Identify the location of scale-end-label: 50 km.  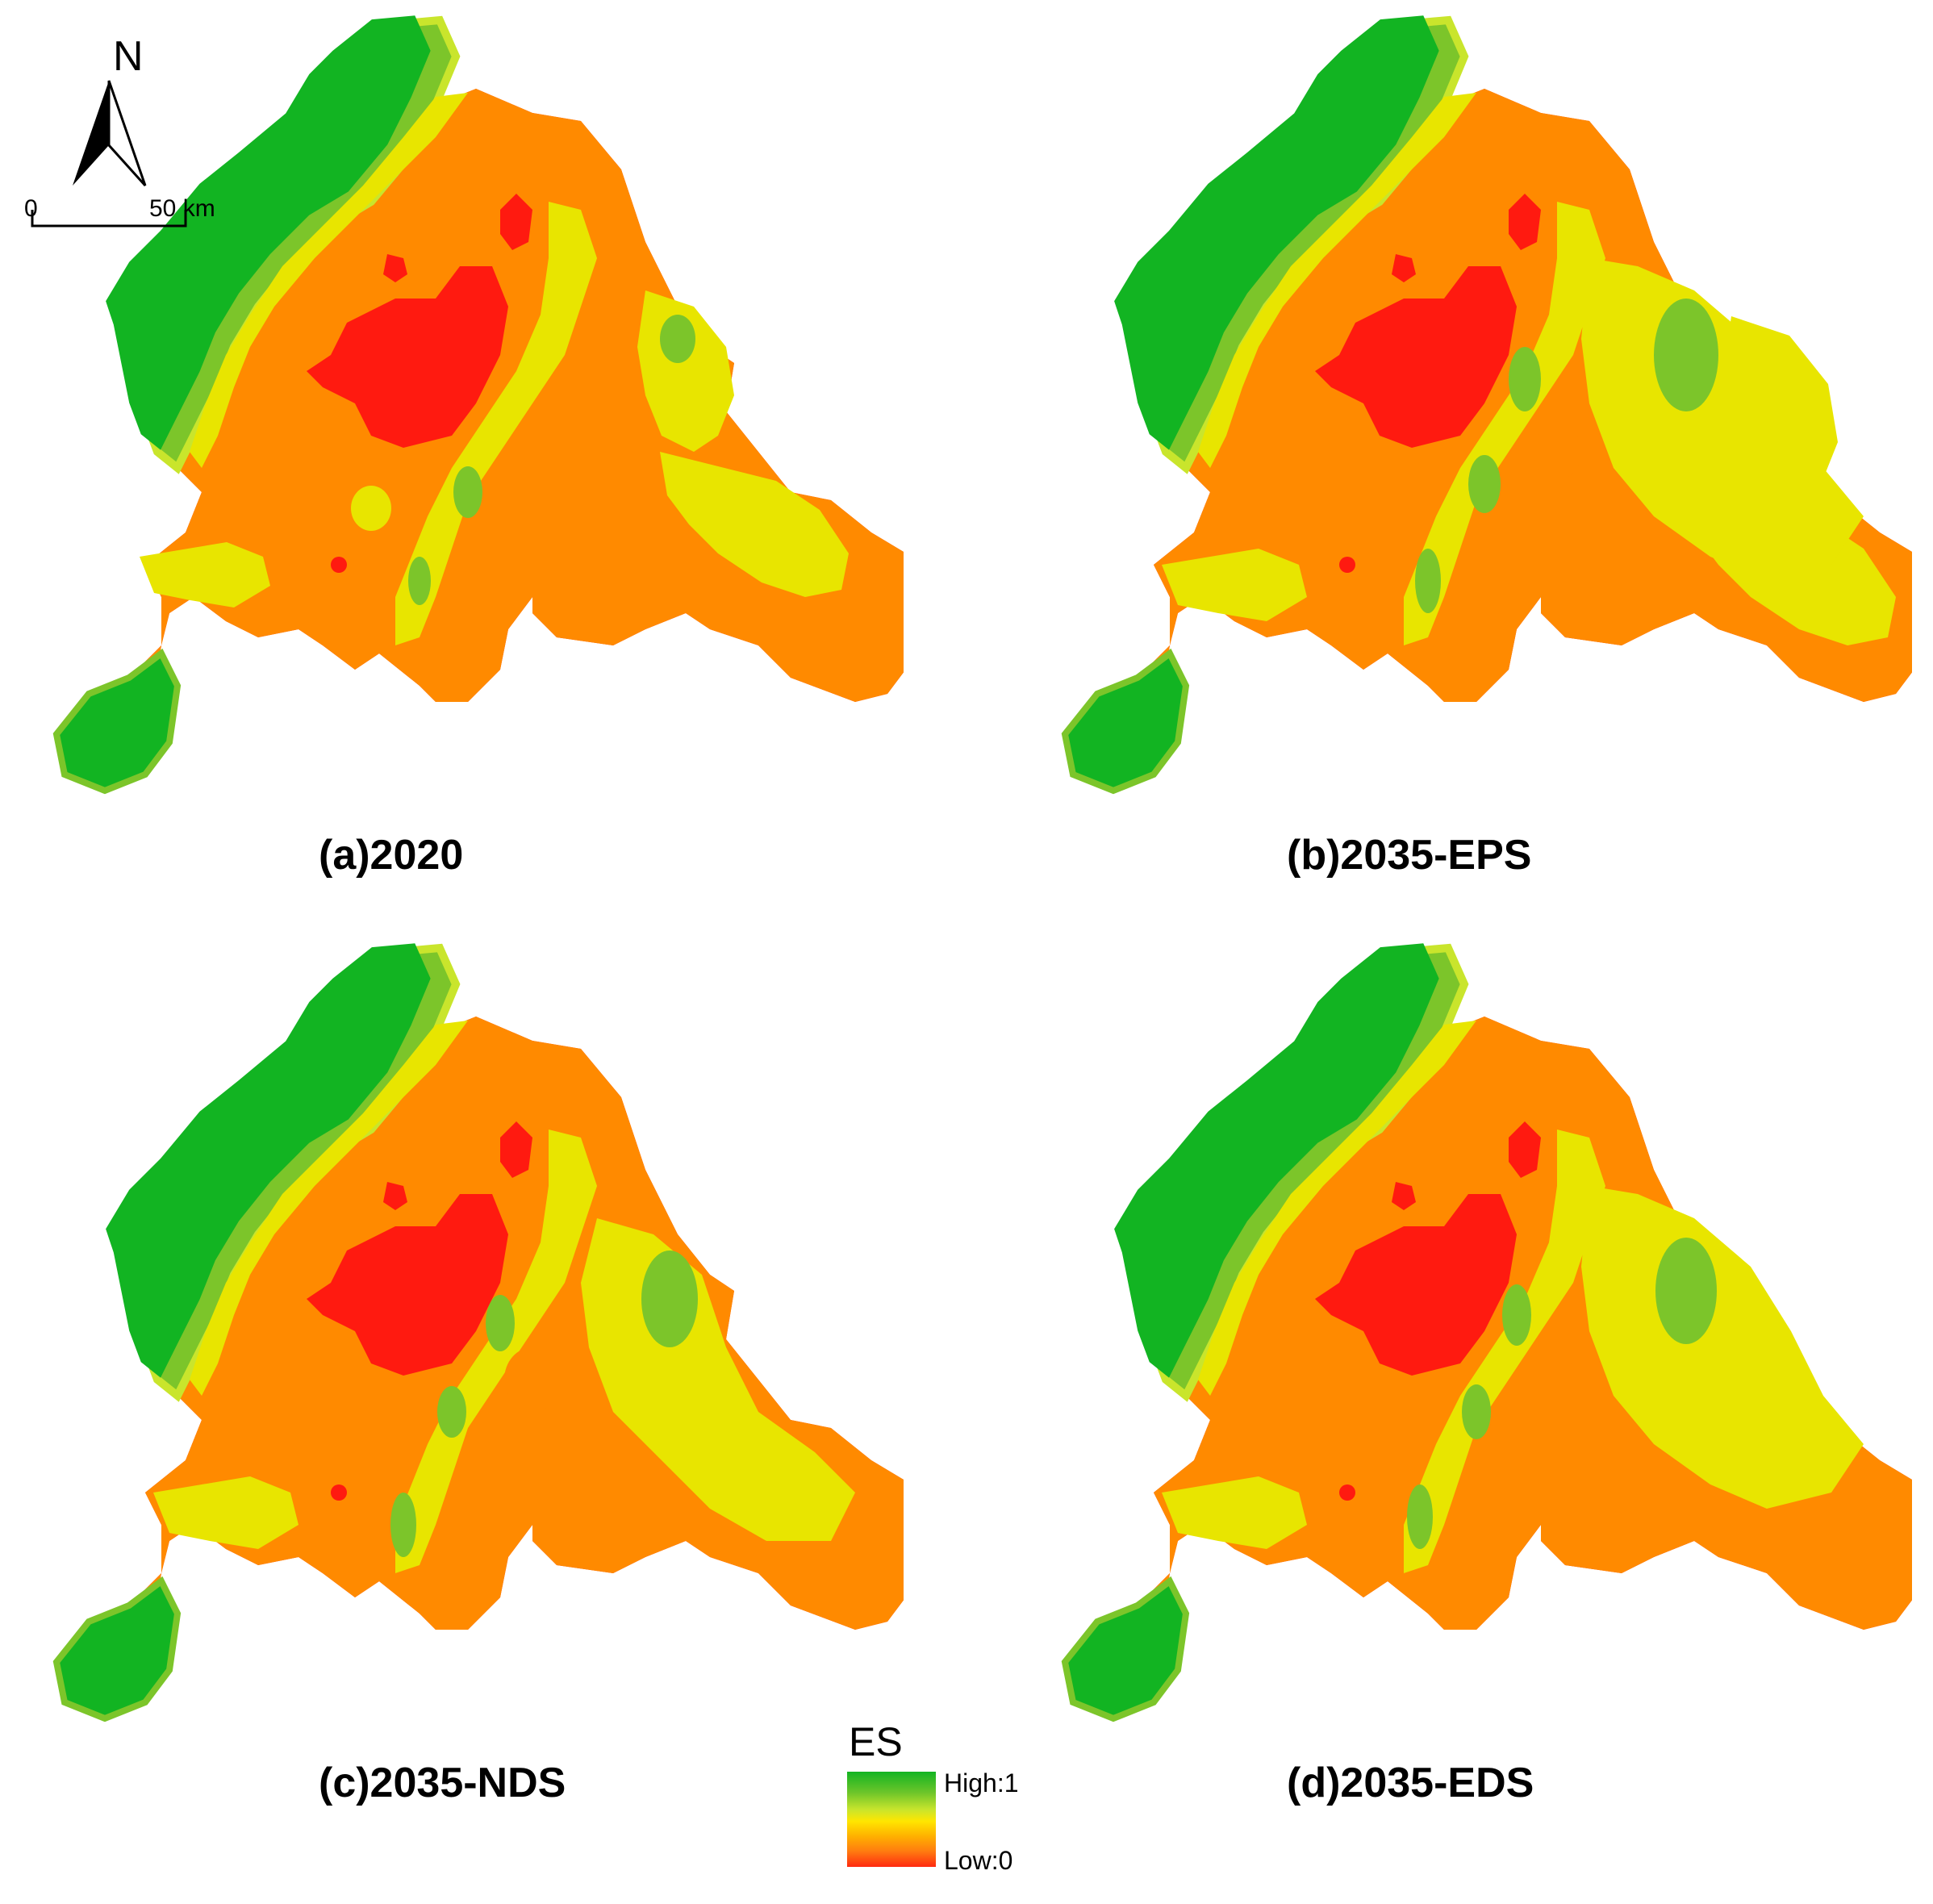
(182, 209).